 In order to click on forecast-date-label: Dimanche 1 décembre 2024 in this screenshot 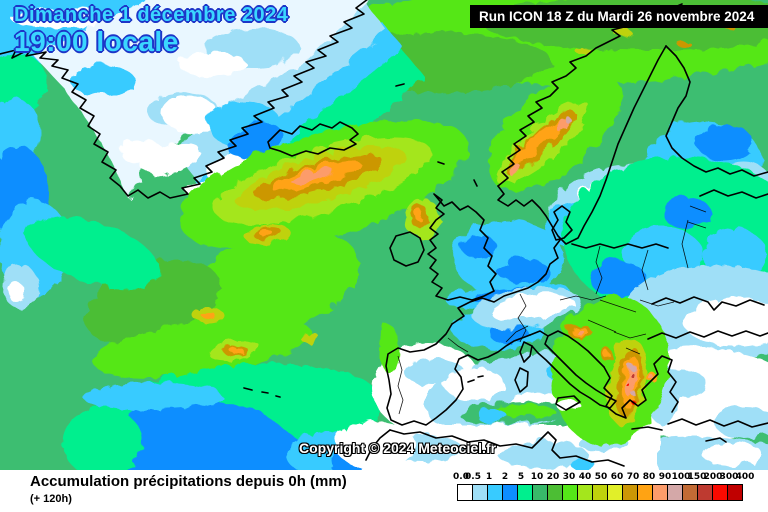, I will do `click(151, 15)`.